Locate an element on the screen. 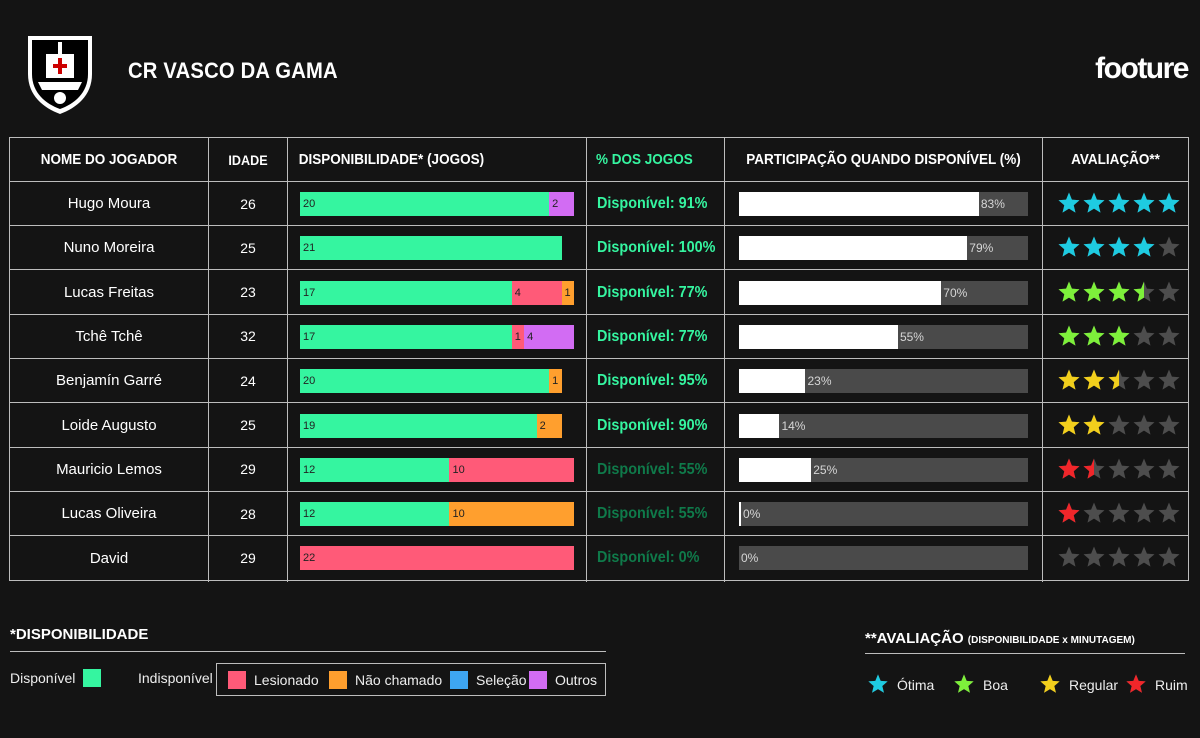 The image size is (1200, 738). table-row: David 29 22 Disponível: 0% 0% is located at coordinates (599, 558).